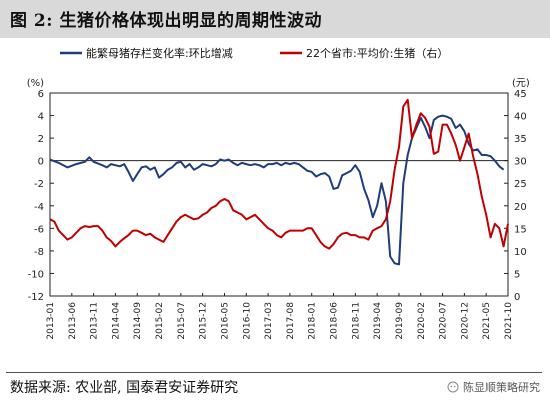  I want to click on right-axis-tick-label: 25, so click(520, 184).